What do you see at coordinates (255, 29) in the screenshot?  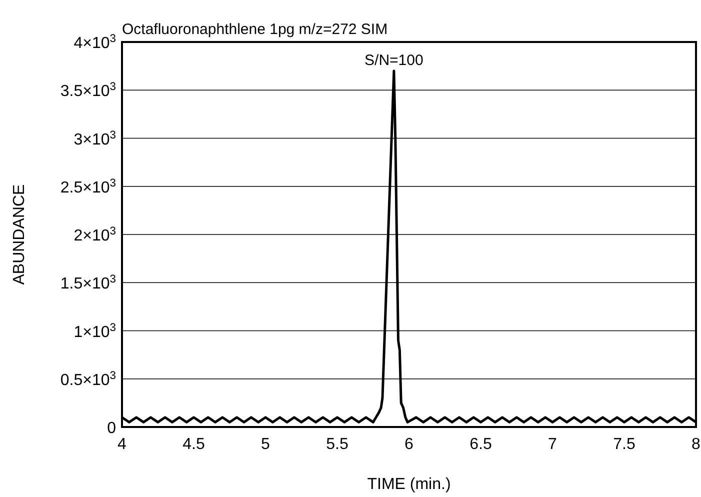 I see `chart-title: Octafluoronaphthlene 1pg m/z=272 SIM` at bounding box center [255, 29].